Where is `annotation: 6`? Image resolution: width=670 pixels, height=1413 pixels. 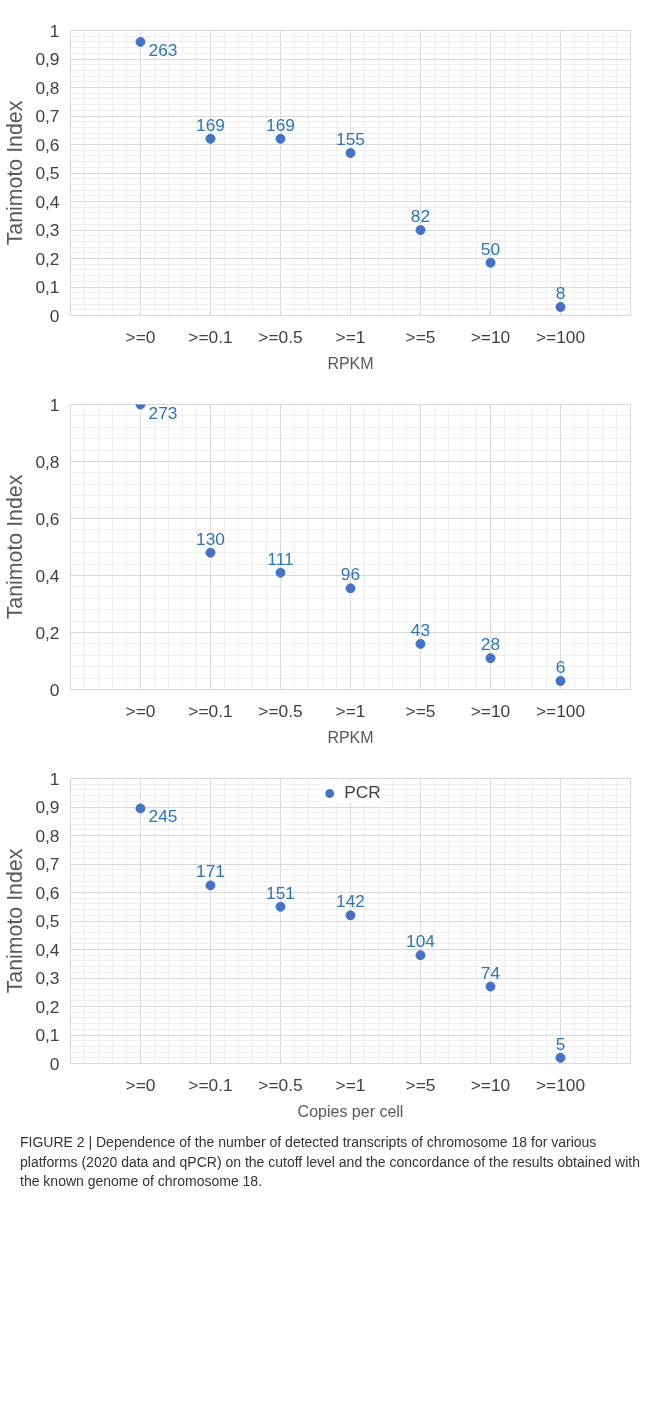
annotation: 6 is located at coordinates (560, 666).